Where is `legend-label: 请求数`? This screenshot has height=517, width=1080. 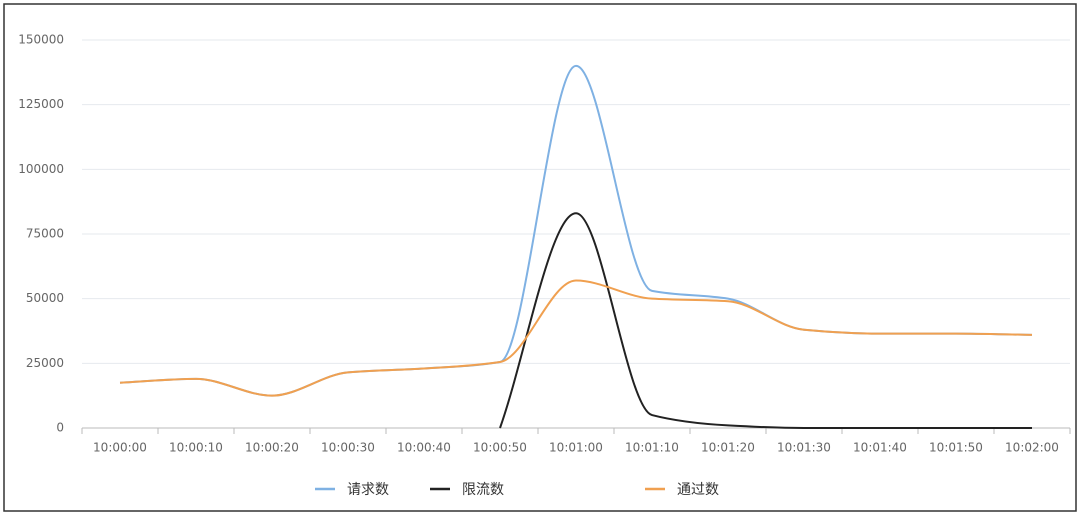 legend-label: 请求数 is located at coordinates (368, 490).